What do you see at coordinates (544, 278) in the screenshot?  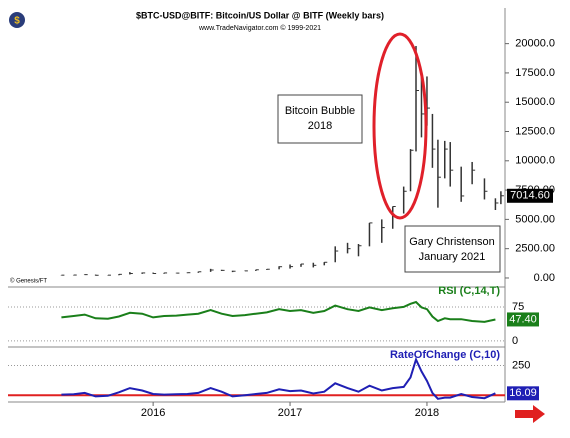 I see `y-tick-label: 0.00` at bounding box center [544, 278].